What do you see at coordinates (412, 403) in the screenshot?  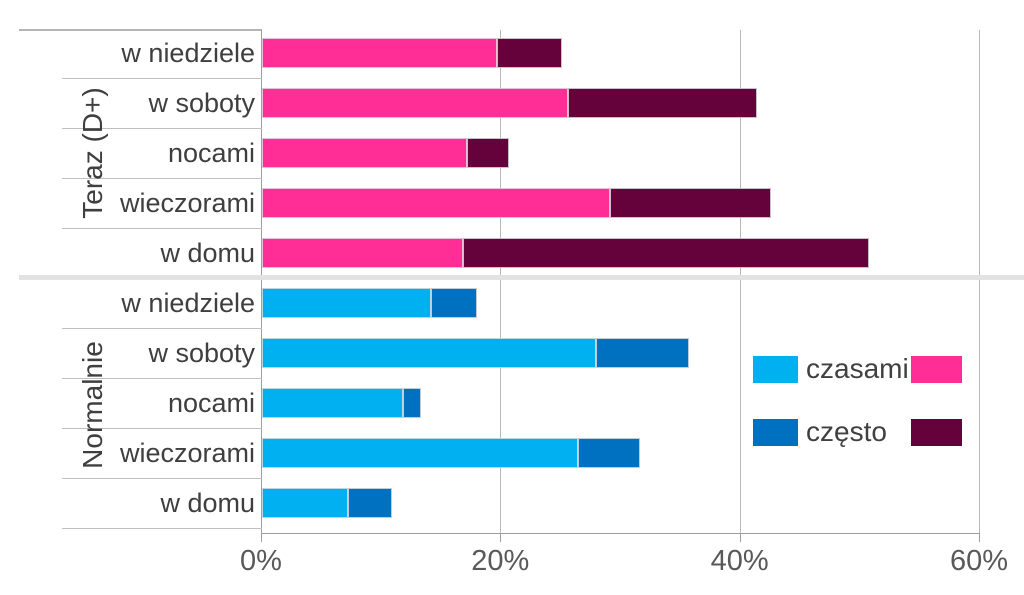 I see `bar-Normalnie-nocami-czesto` at bounding box center [412, 403].